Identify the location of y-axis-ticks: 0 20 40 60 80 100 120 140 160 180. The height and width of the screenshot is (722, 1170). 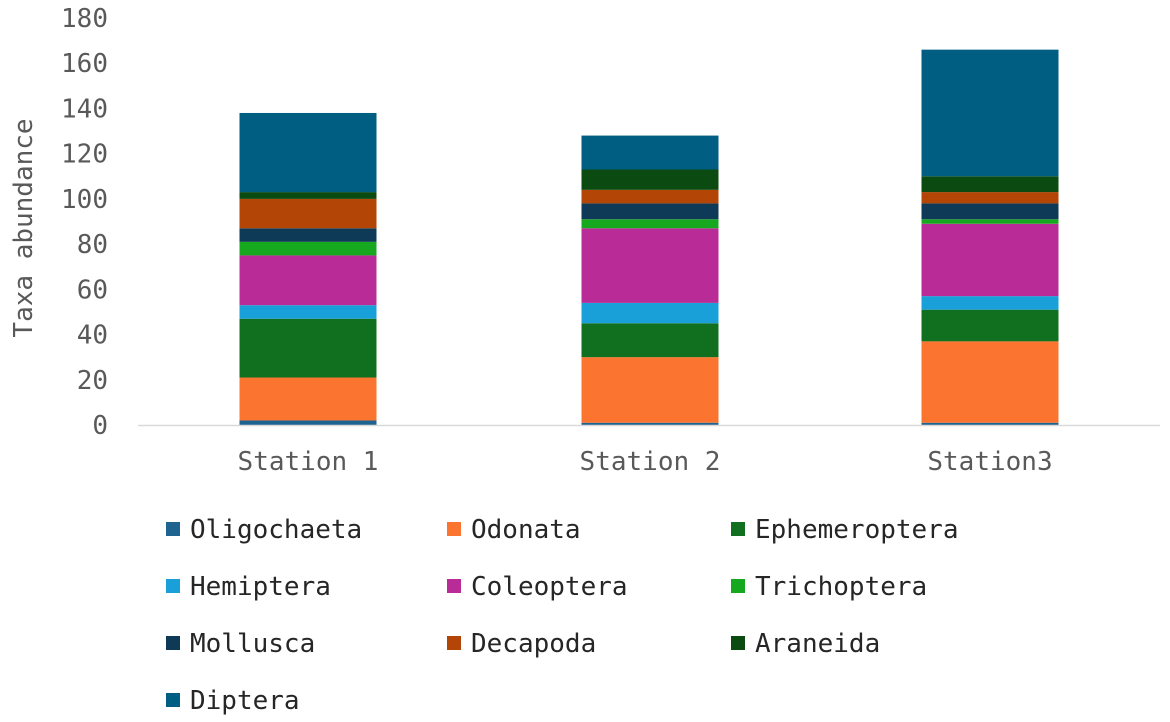
(84, 222).